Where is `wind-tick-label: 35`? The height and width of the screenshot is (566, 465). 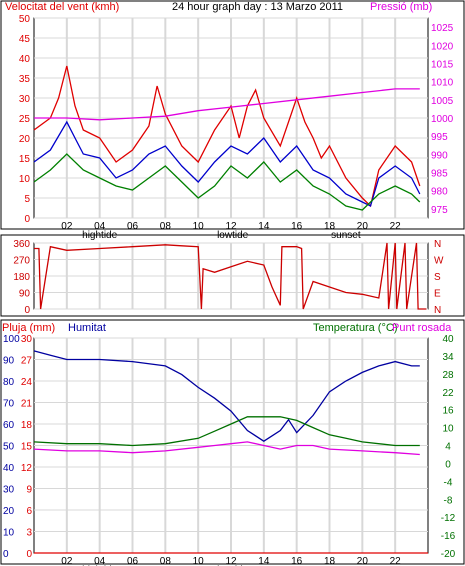
wind-tick-label: 35 is located at coordinates (25, 79).